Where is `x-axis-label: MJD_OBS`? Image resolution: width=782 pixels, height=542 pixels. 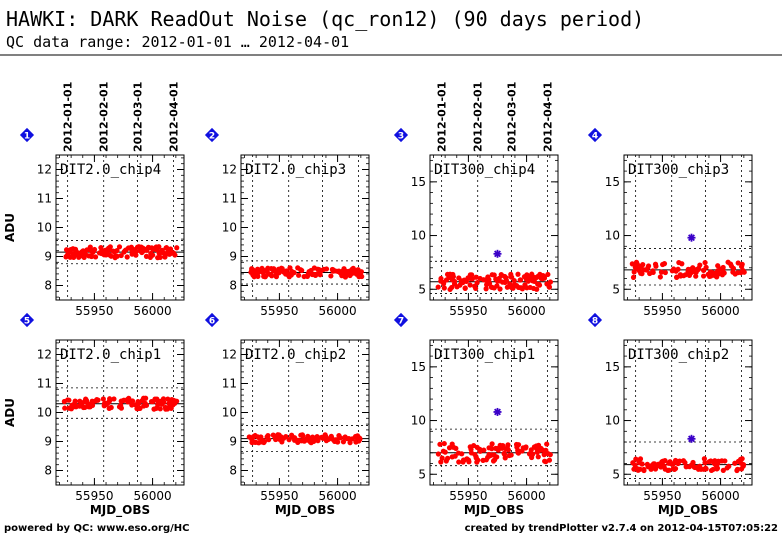
x-axis-label: MJD_OBS is located at coordinates (688, 510).